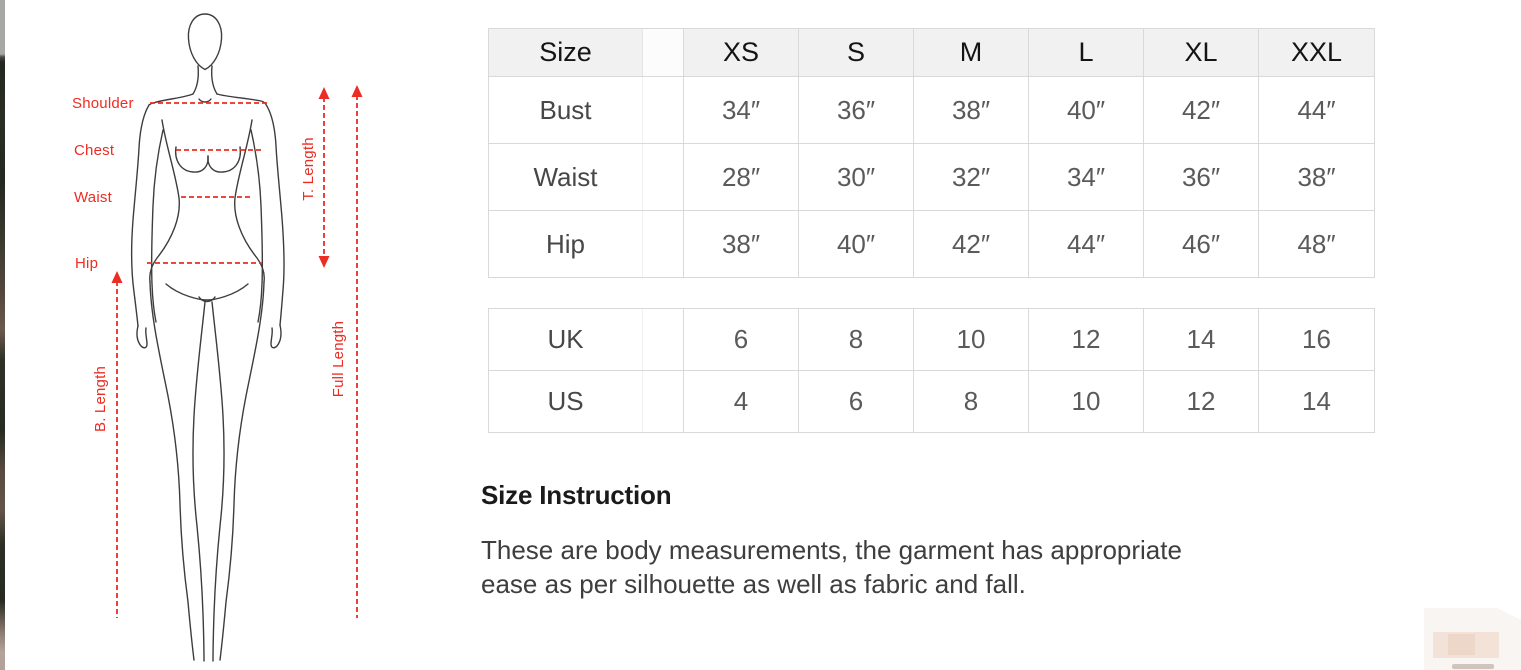 This screenshot has height=670, width=1521. I want to click on us-xxl-cell: 14, so click(1316, 401).